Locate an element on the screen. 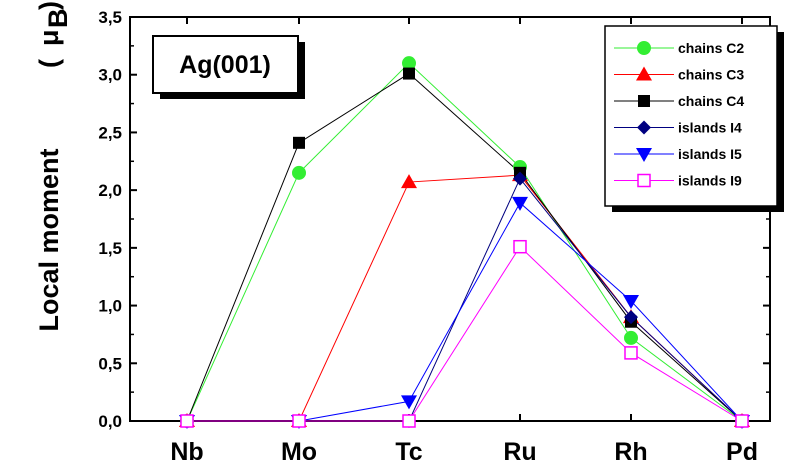 This screenshot has height=470, width=785. y-tick-label: 3,0 is located at coordinates (110, 75).